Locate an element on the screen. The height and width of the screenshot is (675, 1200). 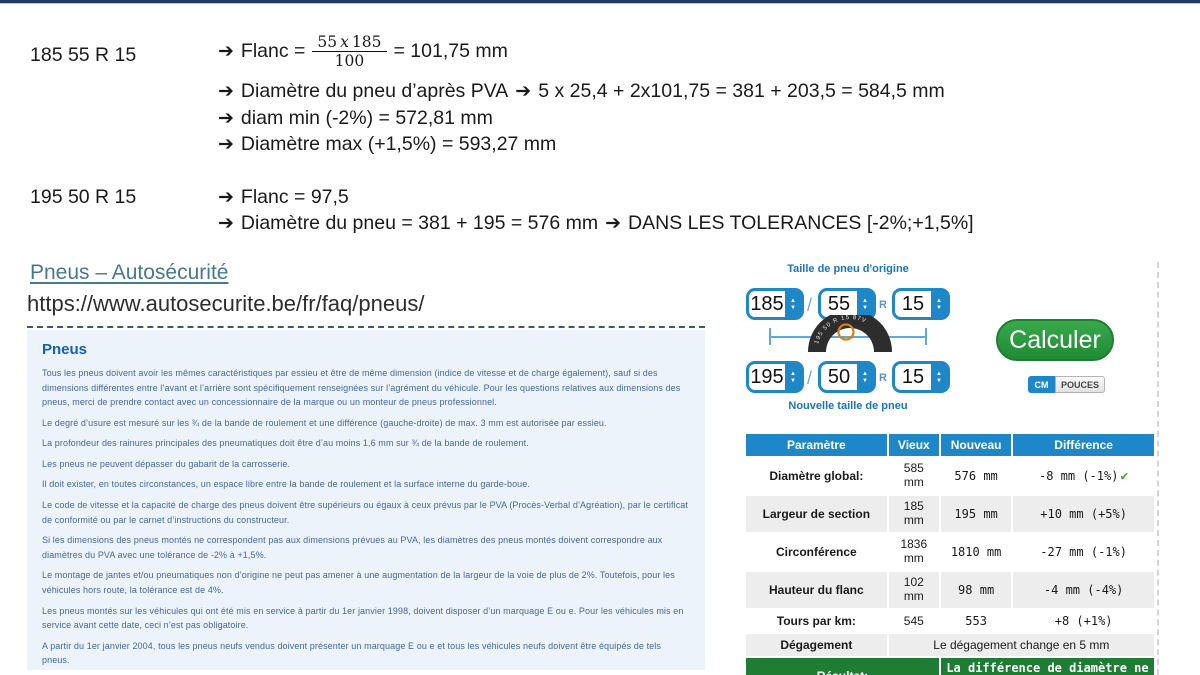
note-flanc-line: ➔ Flanc = 55 x 185 100 = 101,75 mm is located at coordinates (363, 51).